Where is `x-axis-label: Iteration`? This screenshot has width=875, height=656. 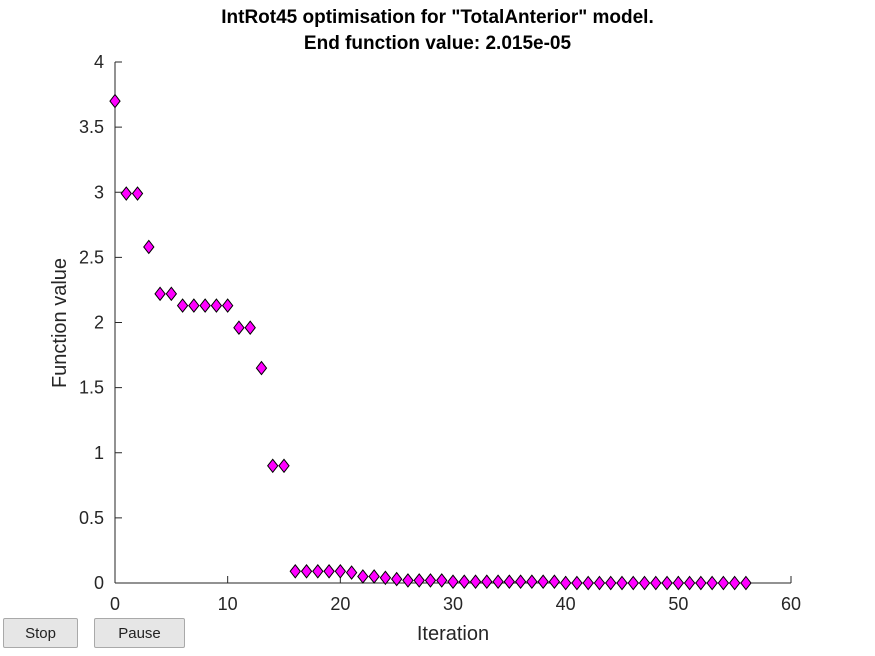 x-axis-label: Iteration is located at coordinates (453, 634).